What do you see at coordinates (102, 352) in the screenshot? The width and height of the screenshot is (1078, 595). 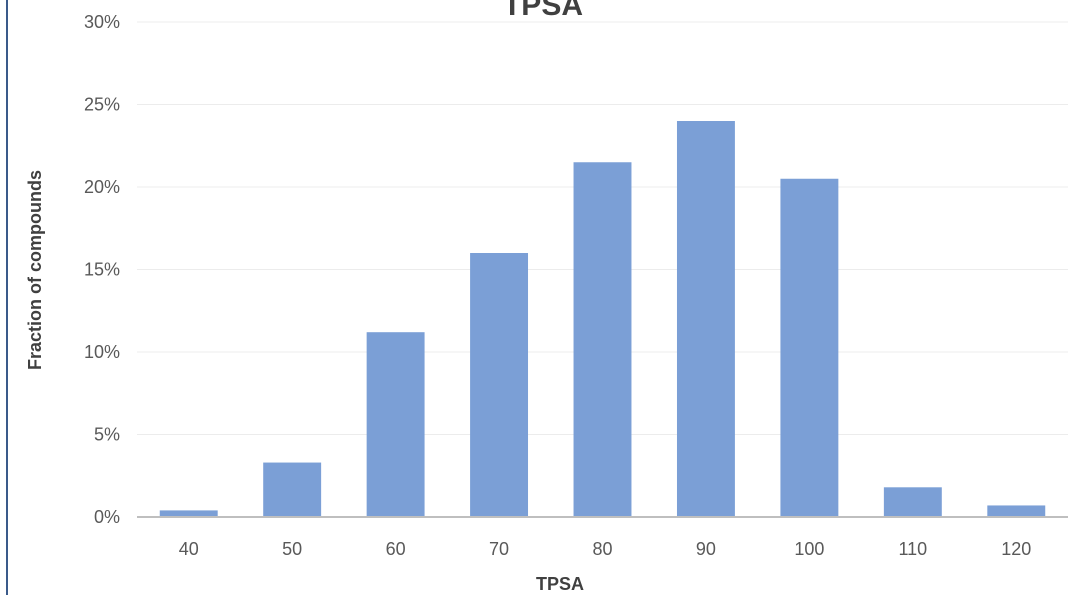 I see `y-tick-label: 10%` at bounding box center [102, 352].